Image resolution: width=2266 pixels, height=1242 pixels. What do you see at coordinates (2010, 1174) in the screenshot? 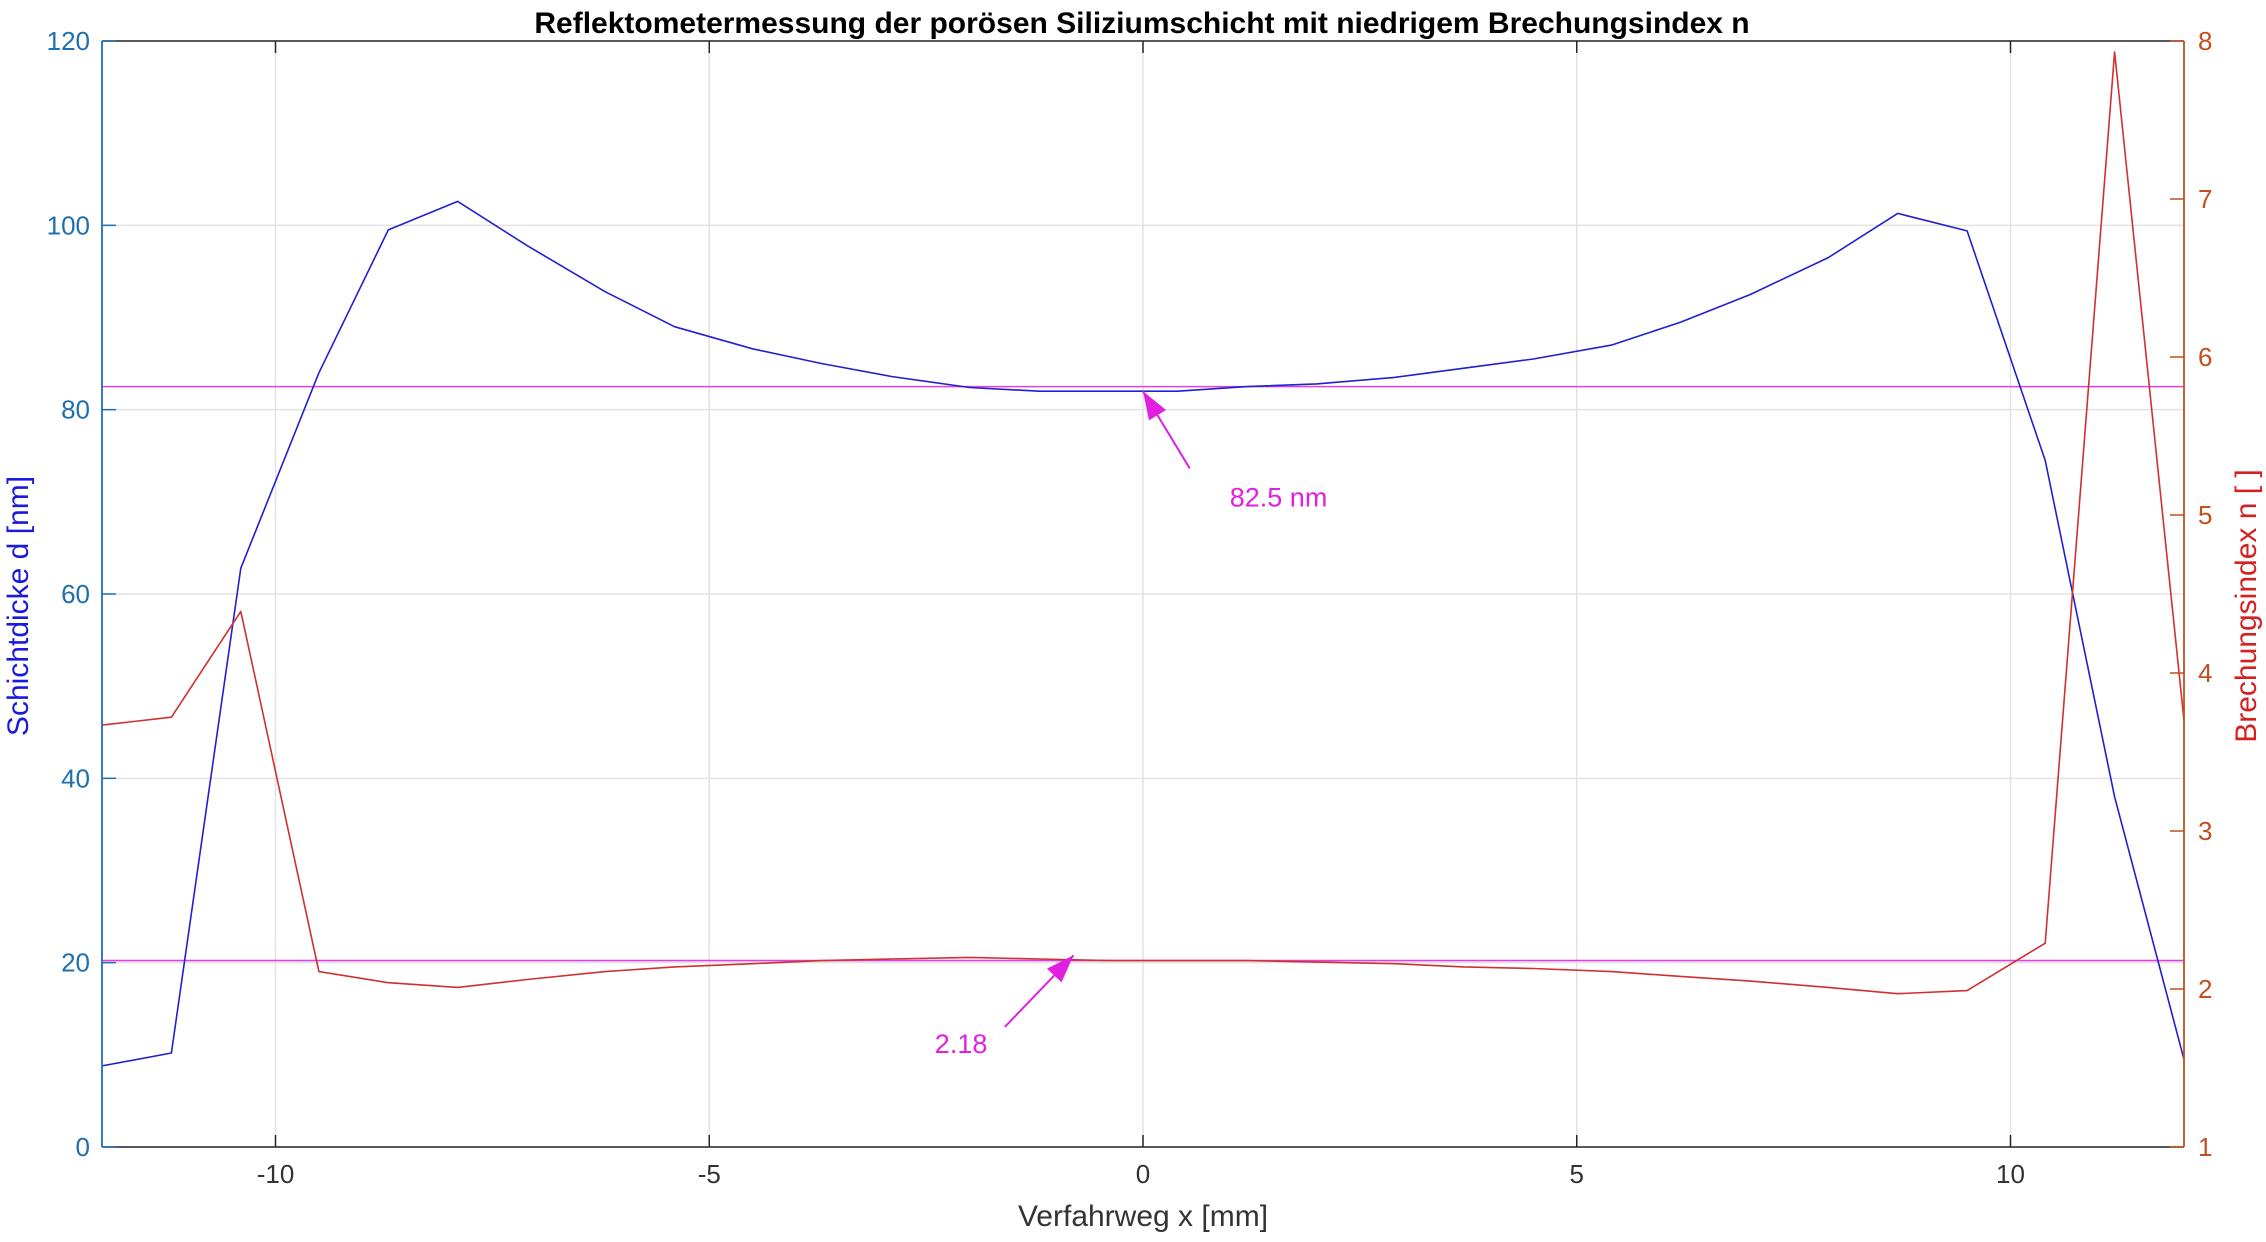
I see `x-tick-label: 10` at bounding box center [2010, 1174].